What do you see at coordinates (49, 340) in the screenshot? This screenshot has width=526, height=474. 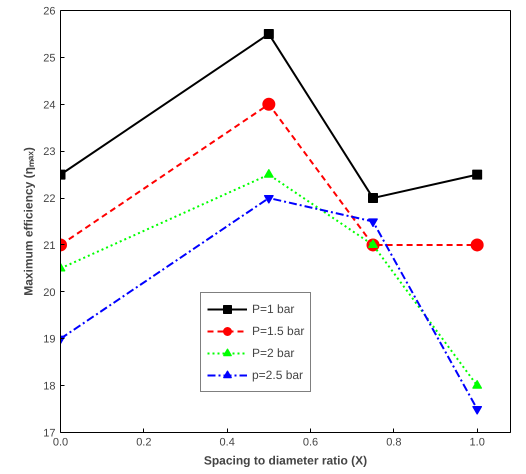 I see `y-tick-label: 19` at bounding box center [49, 340].